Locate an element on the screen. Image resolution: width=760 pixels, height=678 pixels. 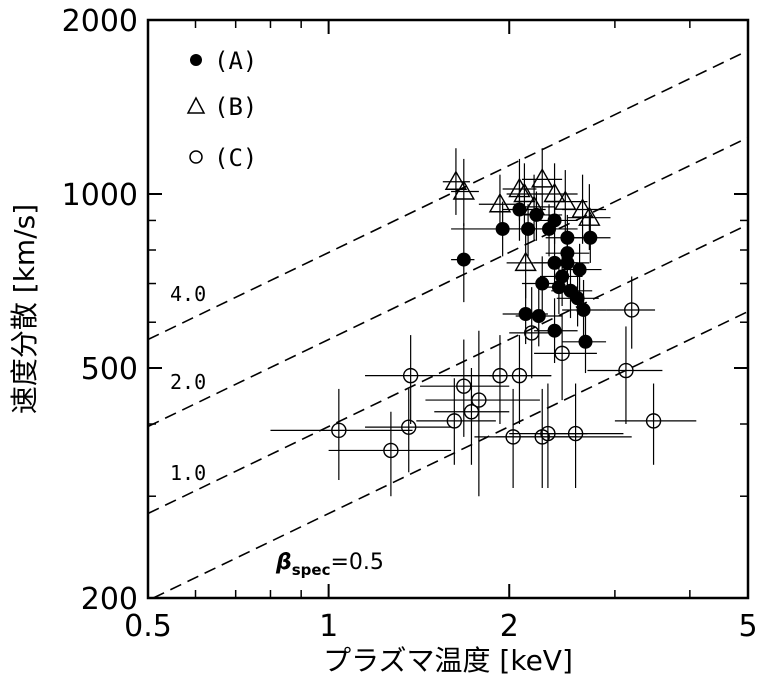
y-axis-title: 速度分散 [km/s] is located at coordinates (24, 309).